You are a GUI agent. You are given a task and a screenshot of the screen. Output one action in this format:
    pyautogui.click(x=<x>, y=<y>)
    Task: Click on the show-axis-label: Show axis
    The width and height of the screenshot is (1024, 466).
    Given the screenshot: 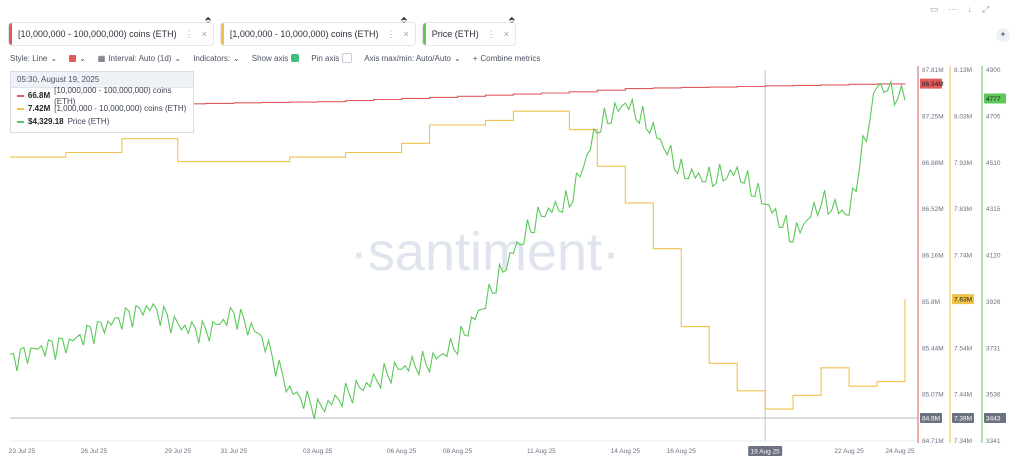 What is the action you would take?
    pyautogui.click(x=270, y=58)
    